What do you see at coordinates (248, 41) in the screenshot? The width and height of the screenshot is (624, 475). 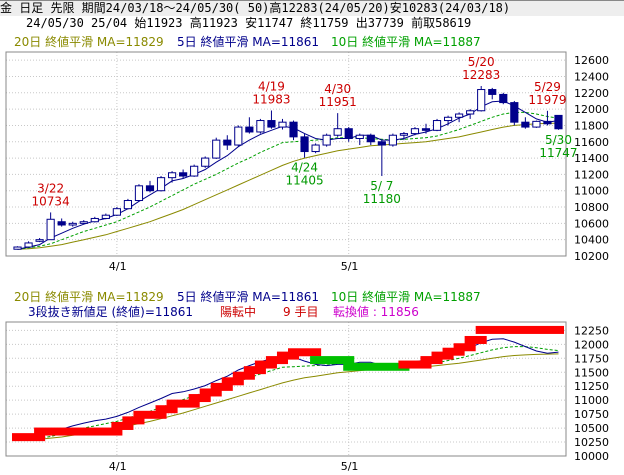 I see `ma5-legend: 5日 終値平滑 MA=11861` at bounding box center [248, 41].